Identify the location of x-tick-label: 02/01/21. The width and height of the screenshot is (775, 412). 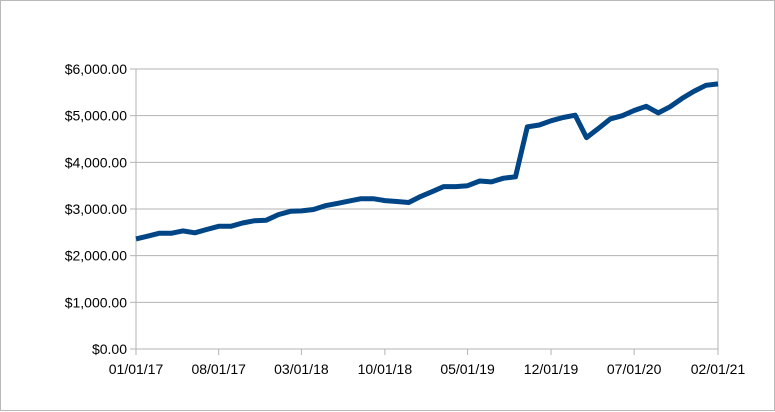
(718, 369).